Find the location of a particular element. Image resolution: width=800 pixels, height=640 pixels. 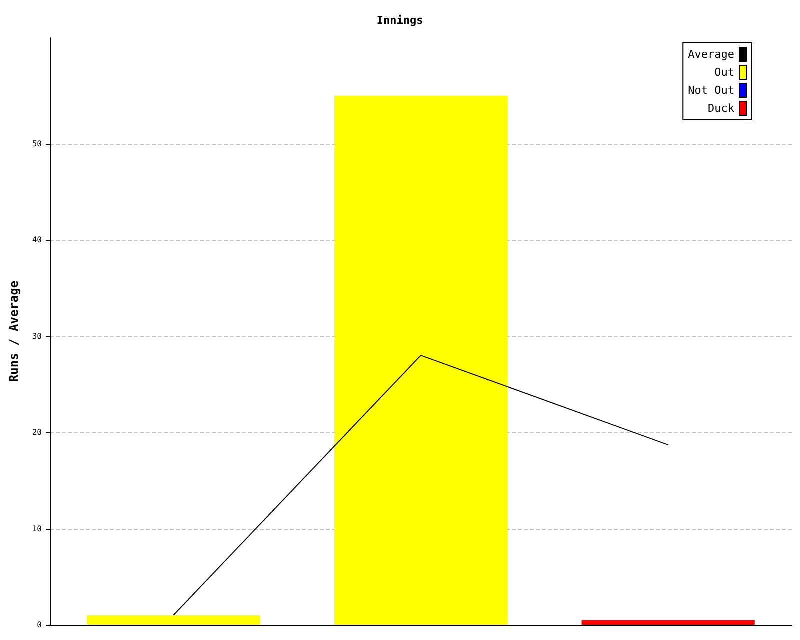

legend-label: Out is located at coordinates (724, 72).